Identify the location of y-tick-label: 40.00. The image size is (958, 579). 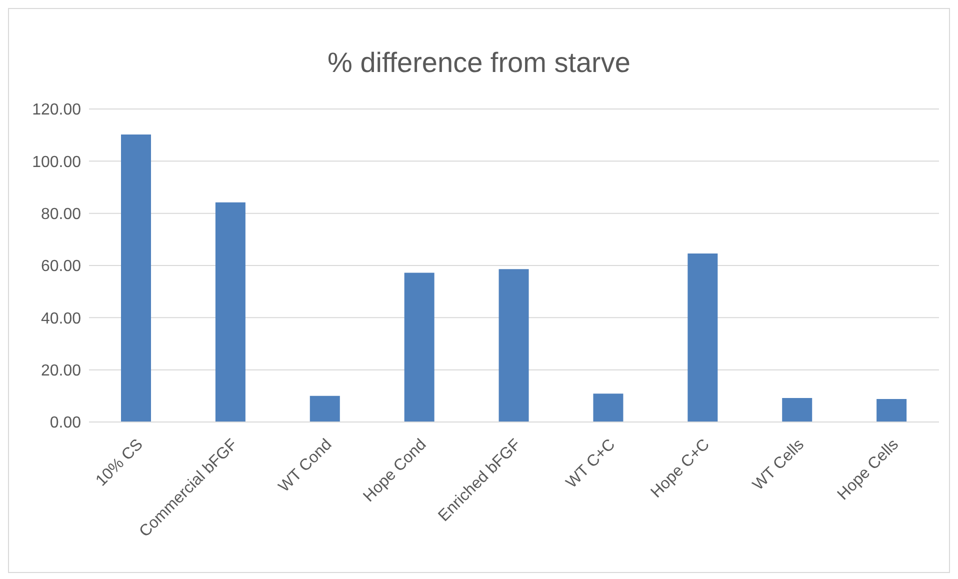
(61, 319).